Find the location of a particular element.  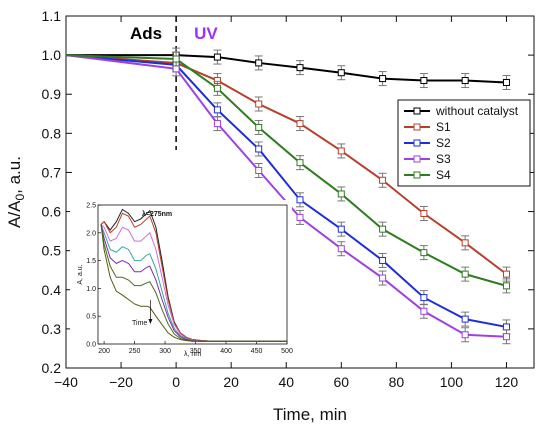

legend-label: S3 is located at coordinates (443, 159).